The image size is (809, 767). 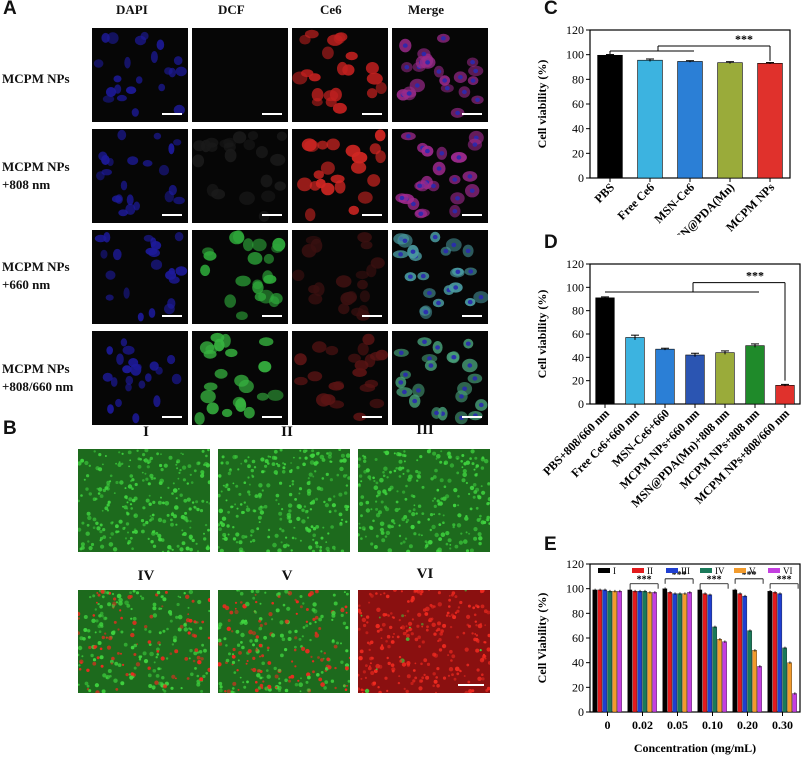 What do you see at coordinates (749, 575) in the screenshot?
I see `significance-label: ***` at bounding box center [749, 575].